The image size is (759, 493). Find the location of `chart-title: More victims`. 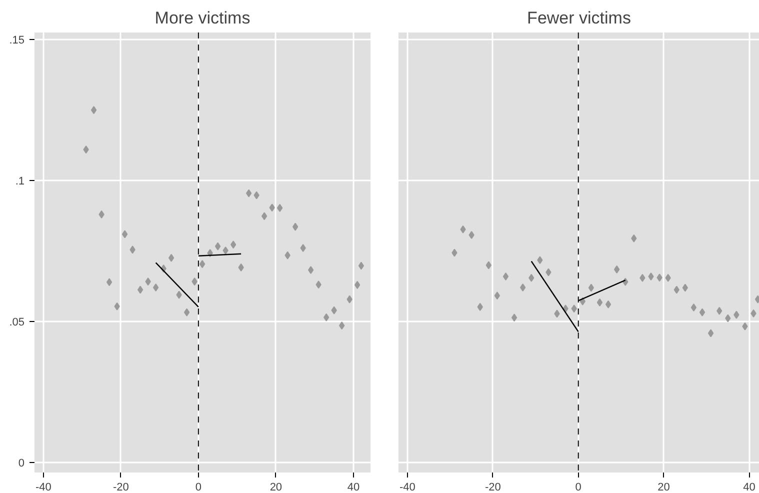

chart-title: More victims is located at coordinates (202, 18).